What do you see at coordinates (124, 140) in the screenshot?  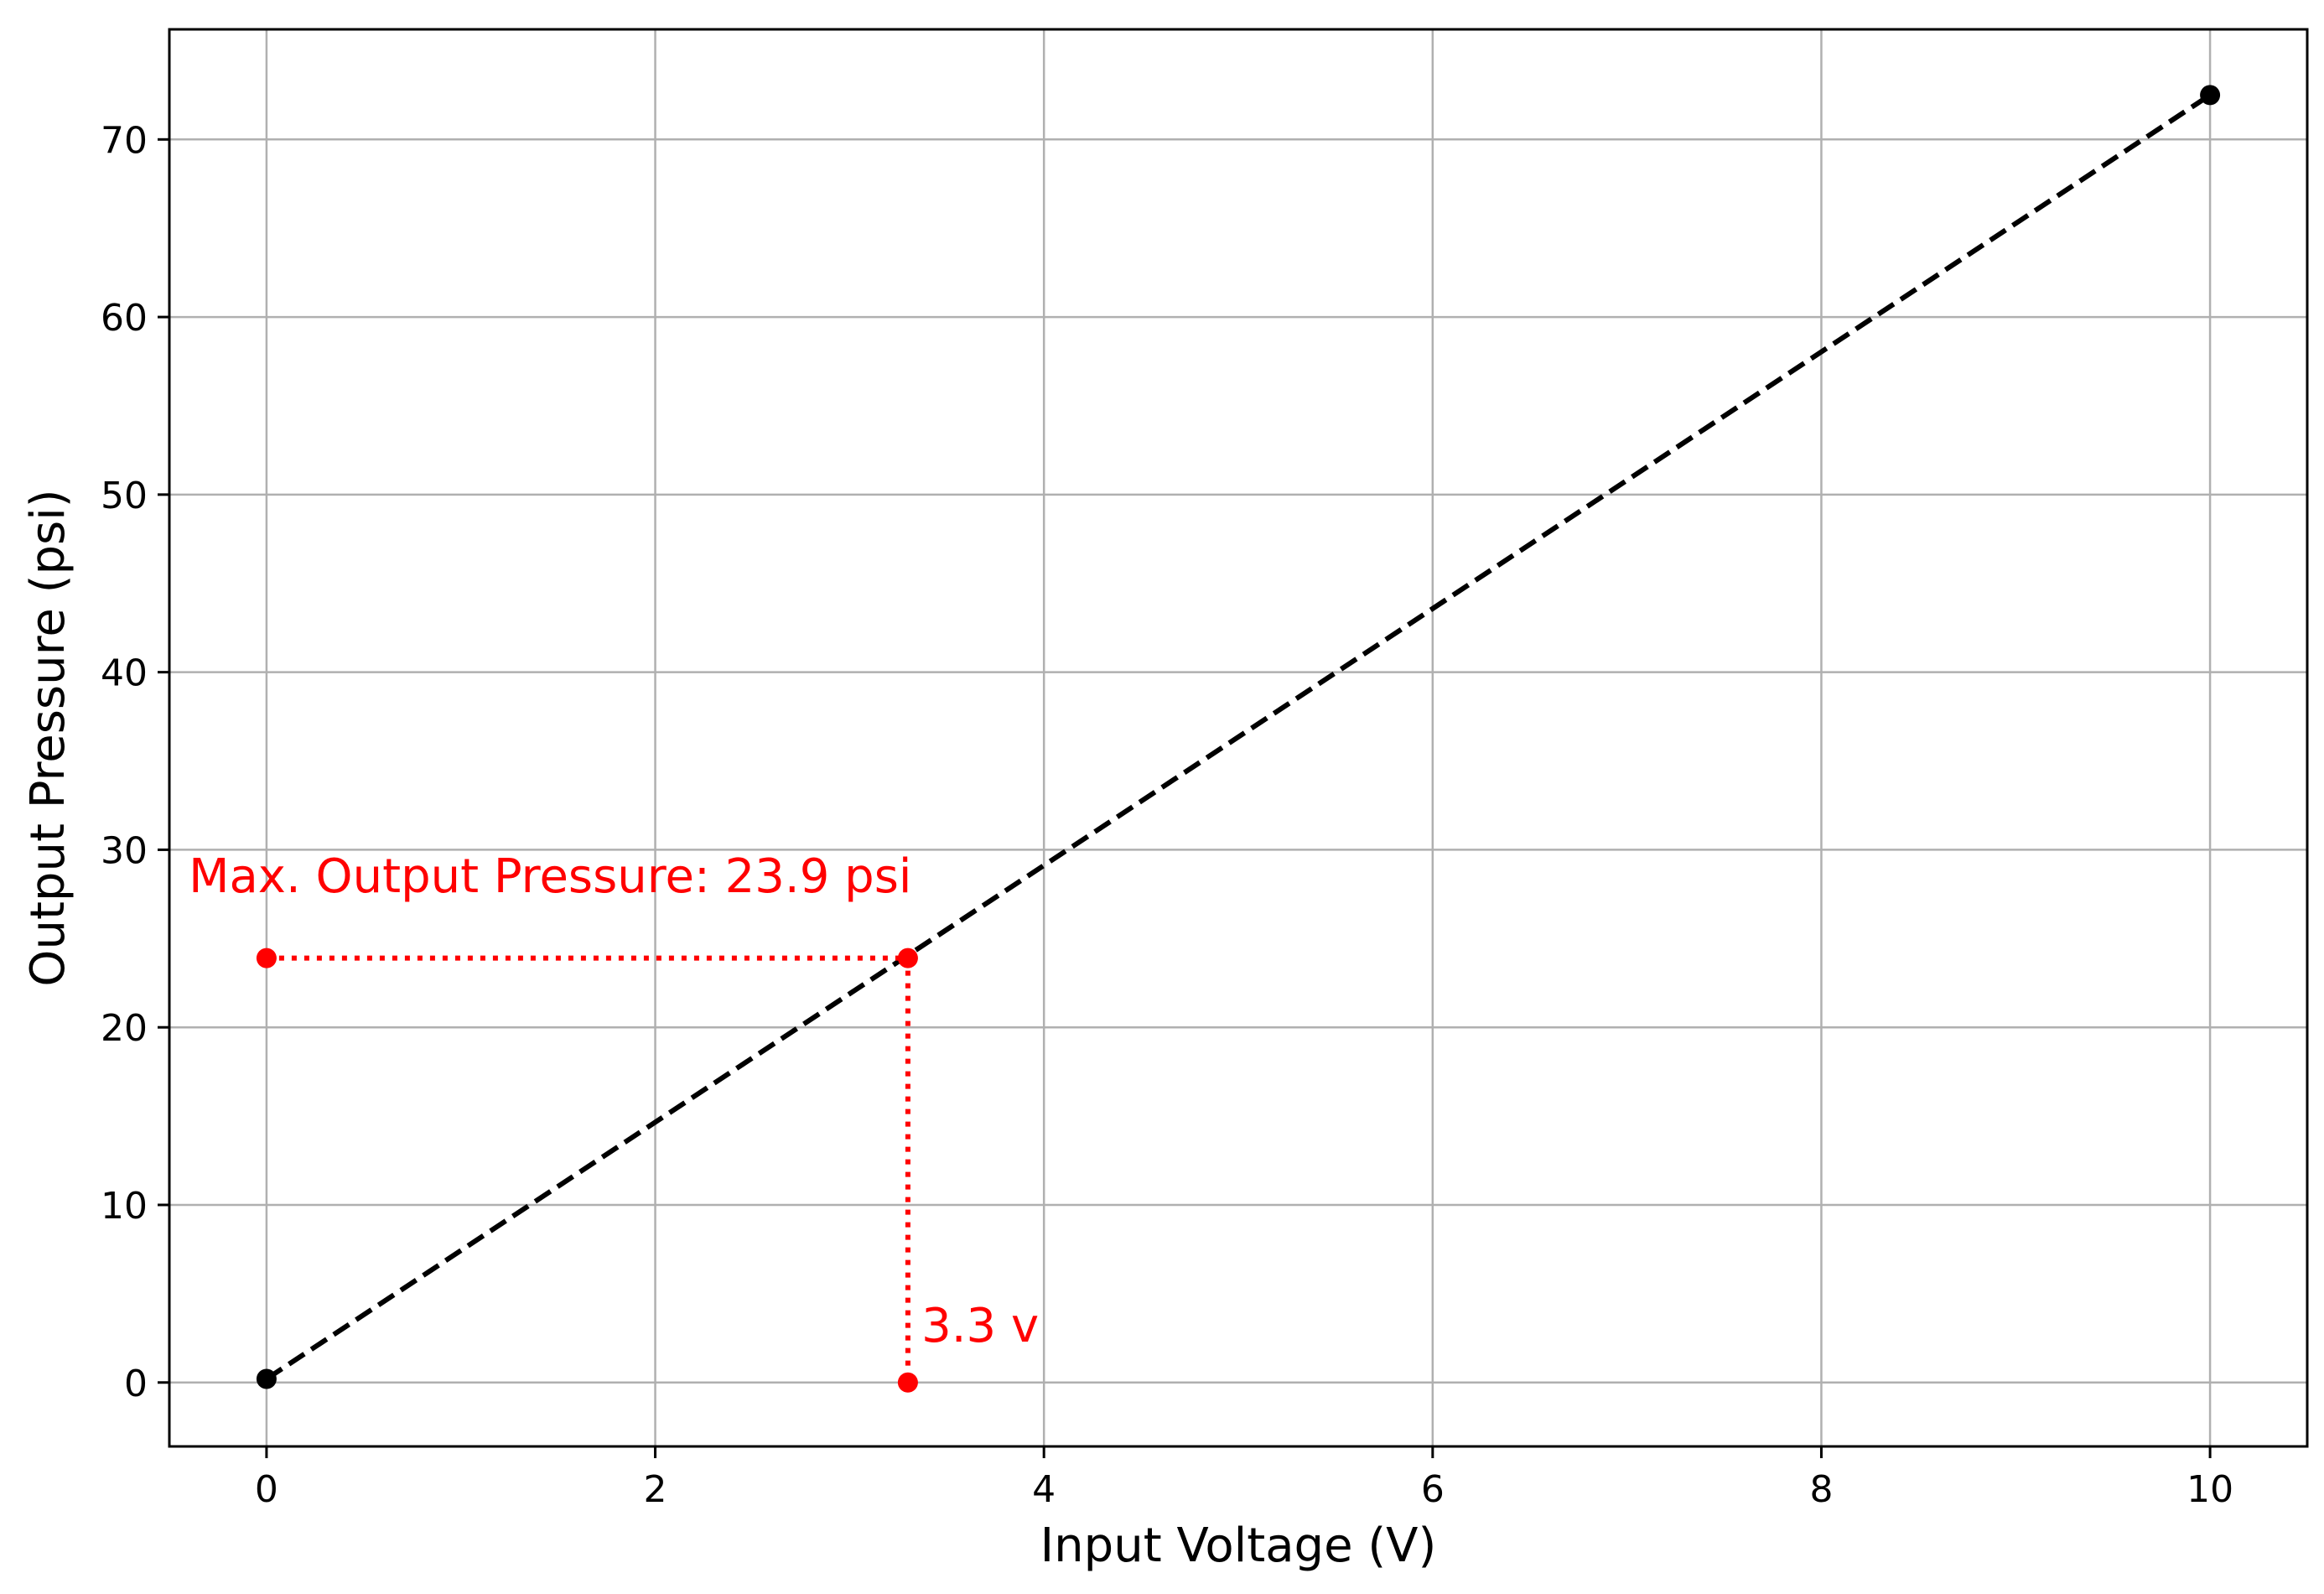 I see `y-tick-label: 70` at bounding box center [124, 140].